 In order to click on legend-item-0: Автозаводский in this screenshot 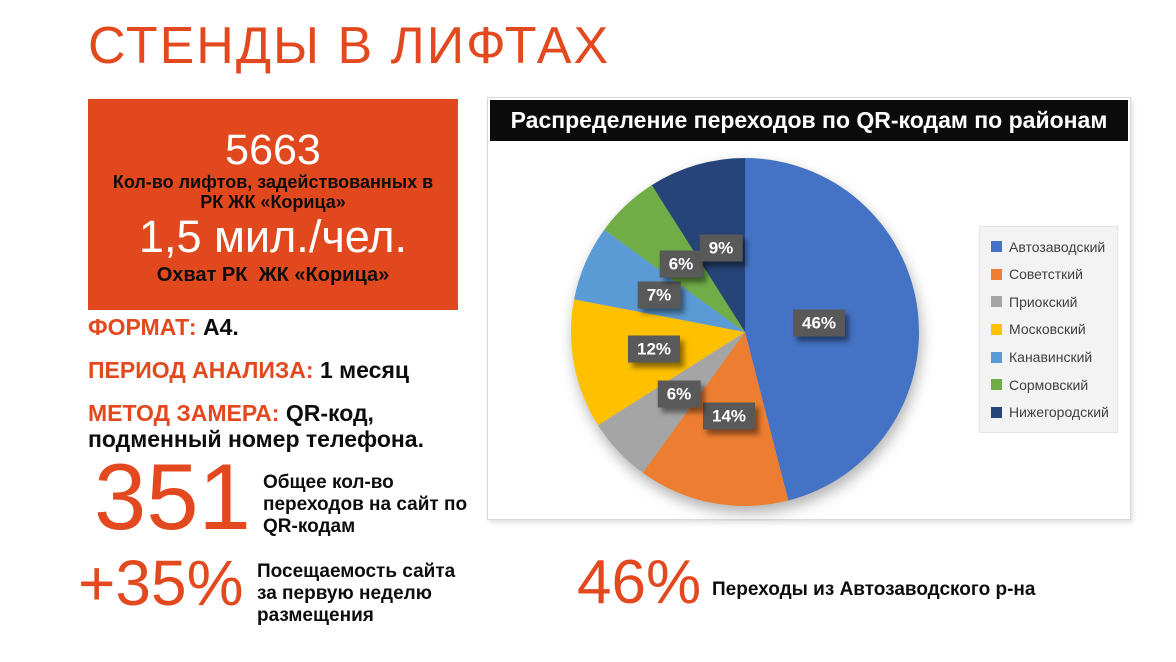, I will do `click(1052, 247)`.